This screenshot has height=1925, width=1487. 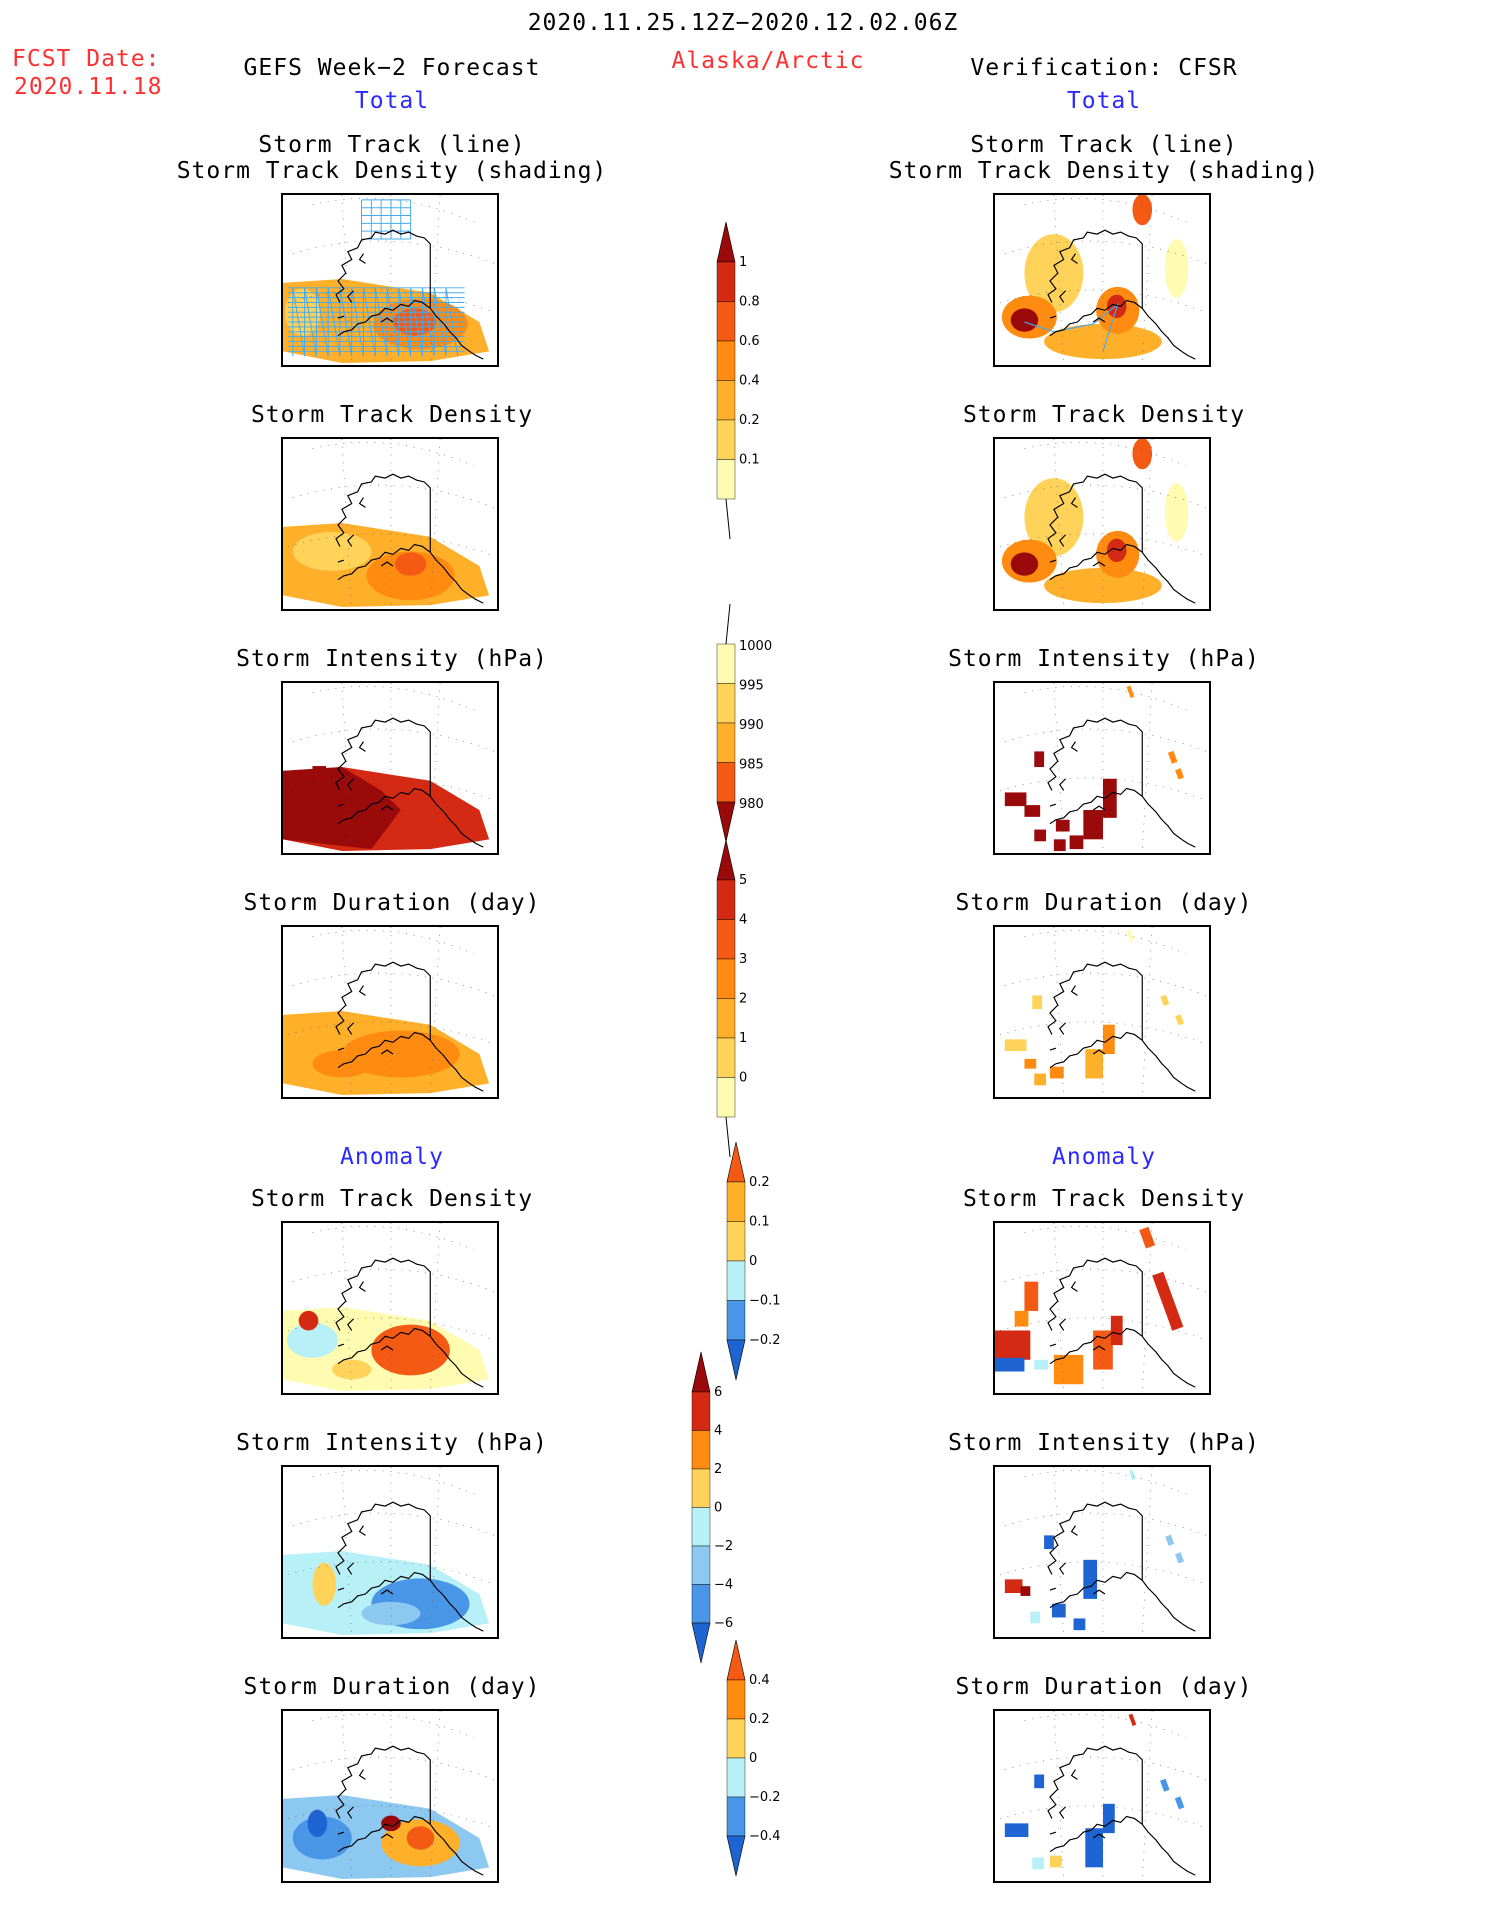 I want to click on left-column-title: GEFS Week−2 Forecast, so click(x=392, y=68).